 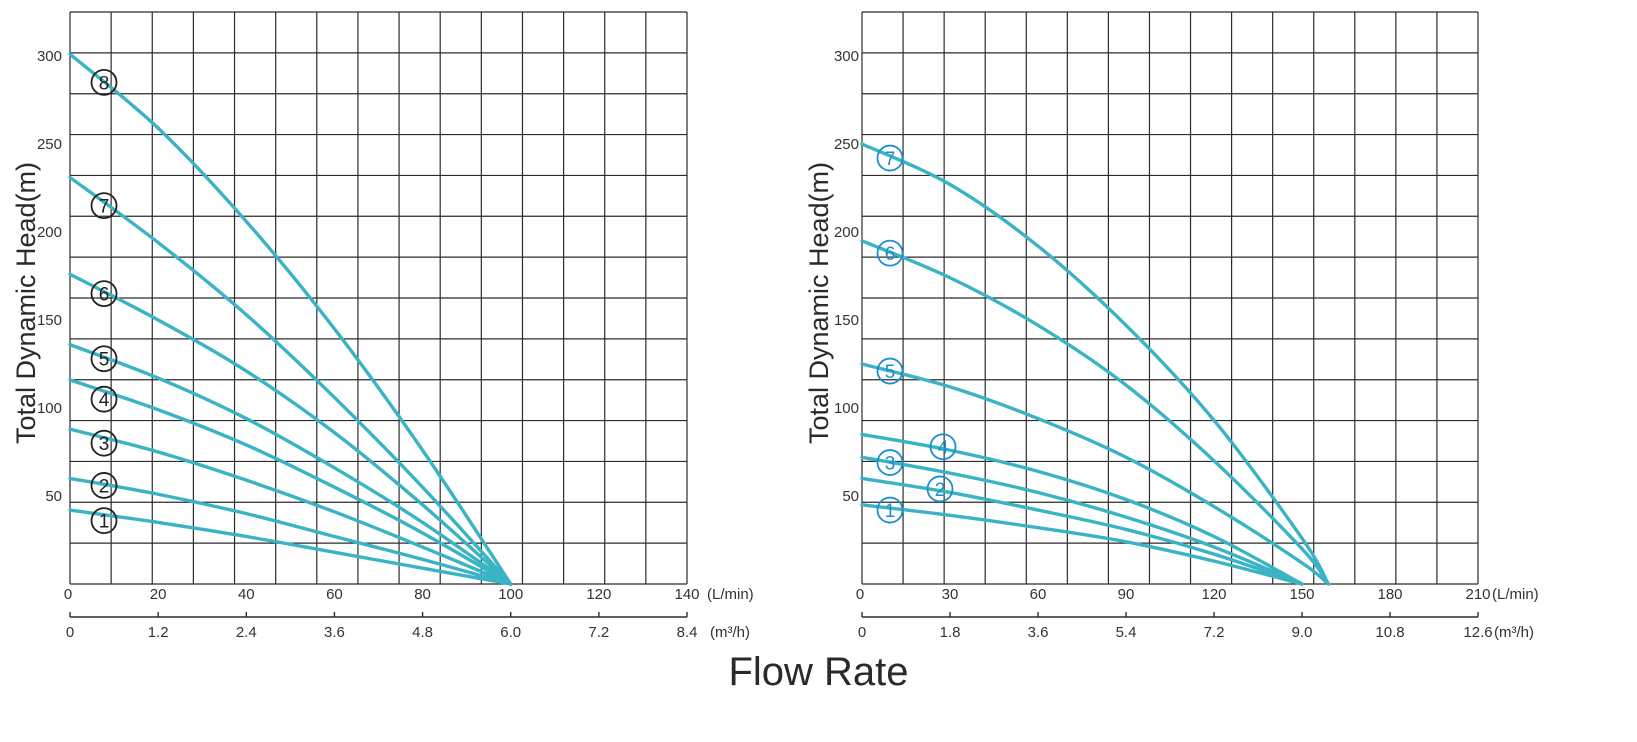 What do you see at coordinates (950, 632) in the screenshot?
I see `secondary-x-tick-label: 1.8` at bounding box center [950, 632].